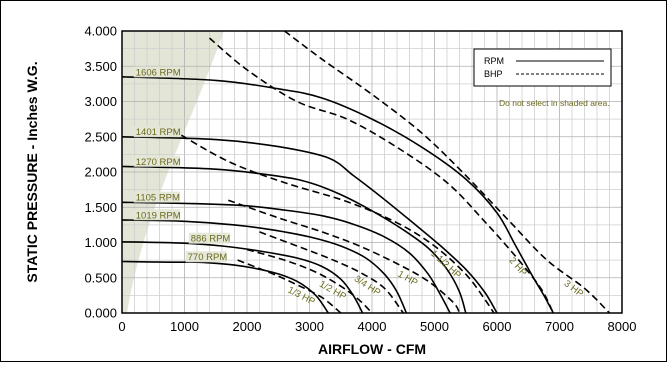 The image size is (667, 366). I want to click on x-tick-label: 4000, so click(372, 326).